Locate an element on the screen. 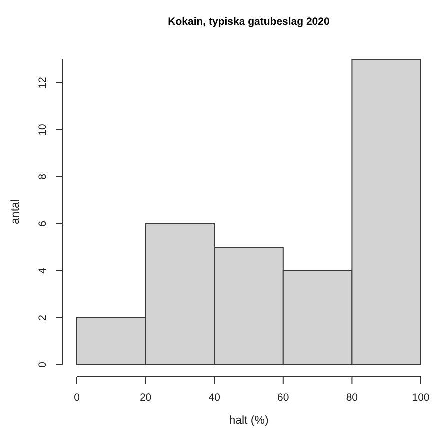 The height and width of the screenshot is (430, 433). chart-title: Kokain, typiska gatubeslag 2020 is located at coordinates (249, 22).